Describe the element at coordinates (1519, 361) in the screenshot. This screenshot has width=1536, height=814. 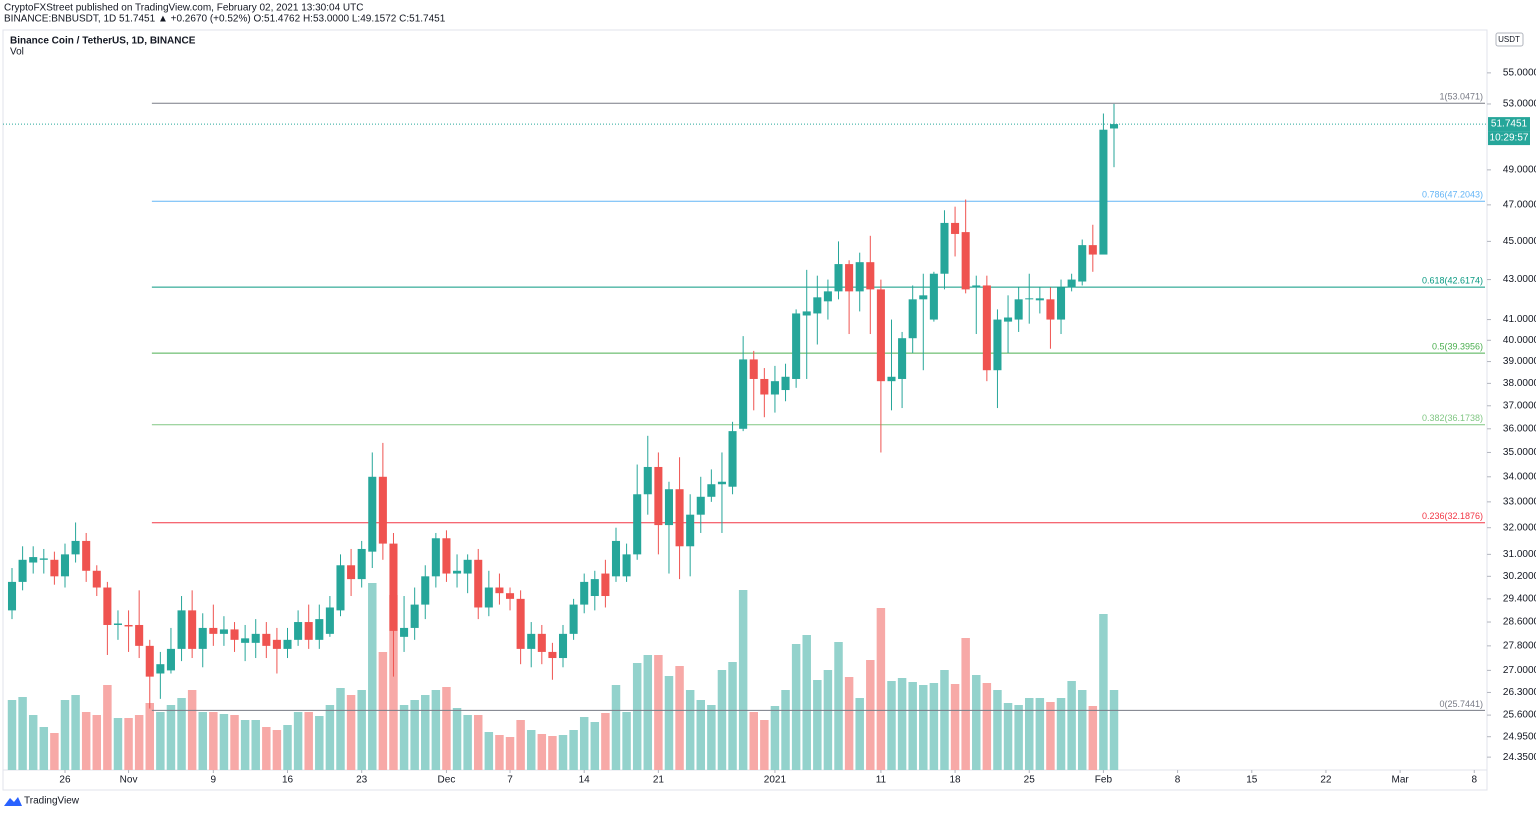
I see `y-tick-label: 39.0000` at that location.